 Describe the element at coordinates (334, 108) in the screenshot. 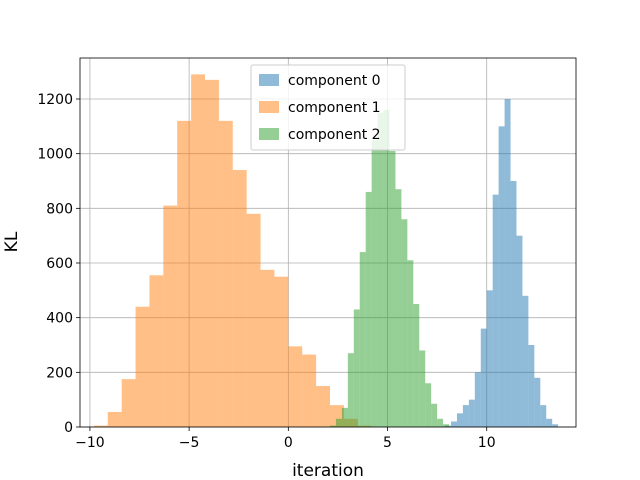

I see `legend-label: component 1` at that location.